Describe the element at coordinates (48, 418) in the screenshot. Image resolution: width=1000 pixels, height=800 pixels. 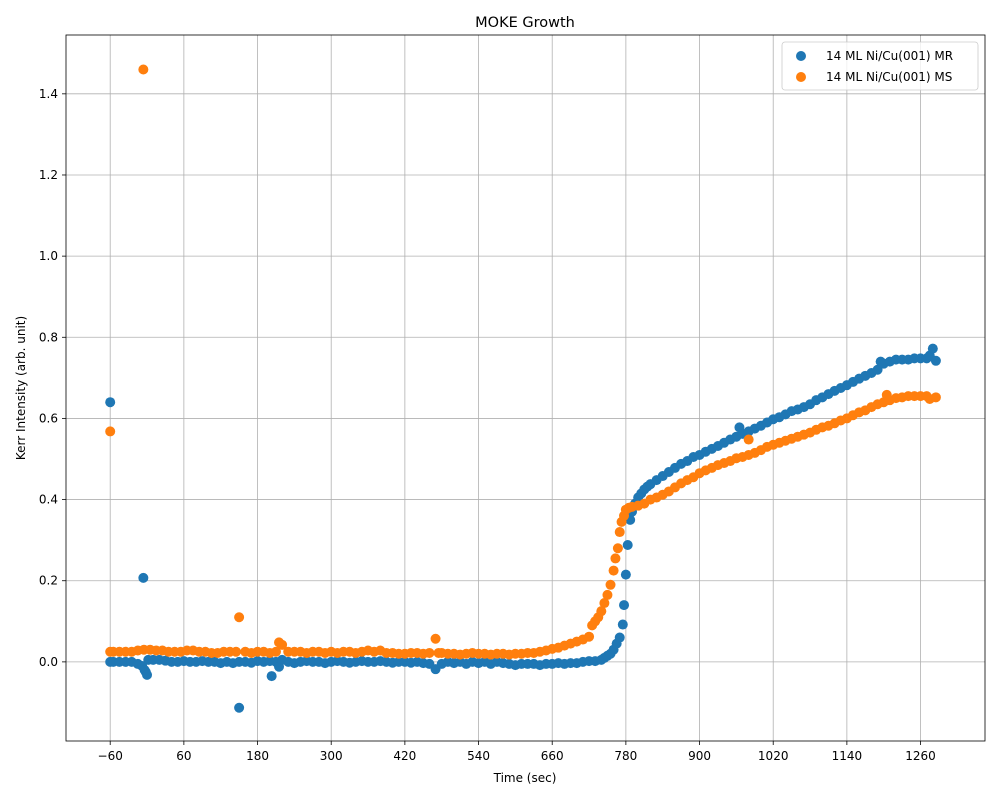
I see `y-tick-label: 0.6` at that location.